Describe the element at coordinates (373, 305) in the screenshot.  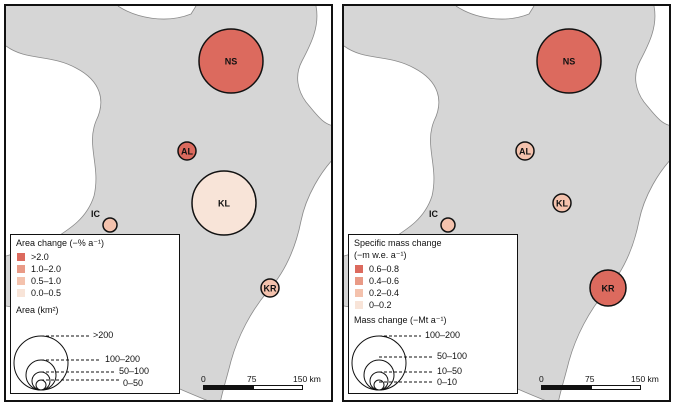
I see `legend-class-4: 0–0.2` at that location.